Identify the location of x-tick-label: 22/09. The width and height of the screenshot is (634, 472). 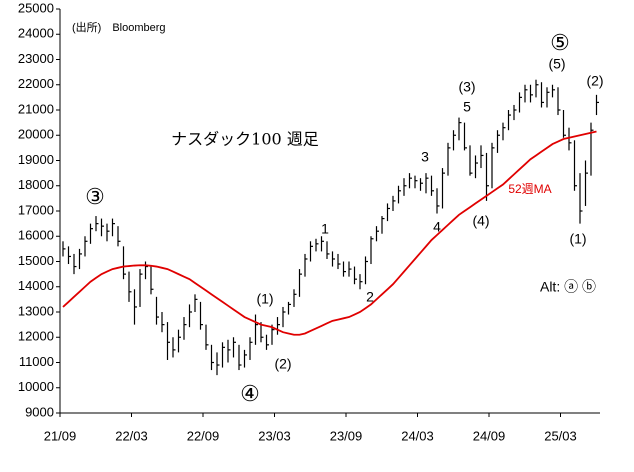
(203, 435).